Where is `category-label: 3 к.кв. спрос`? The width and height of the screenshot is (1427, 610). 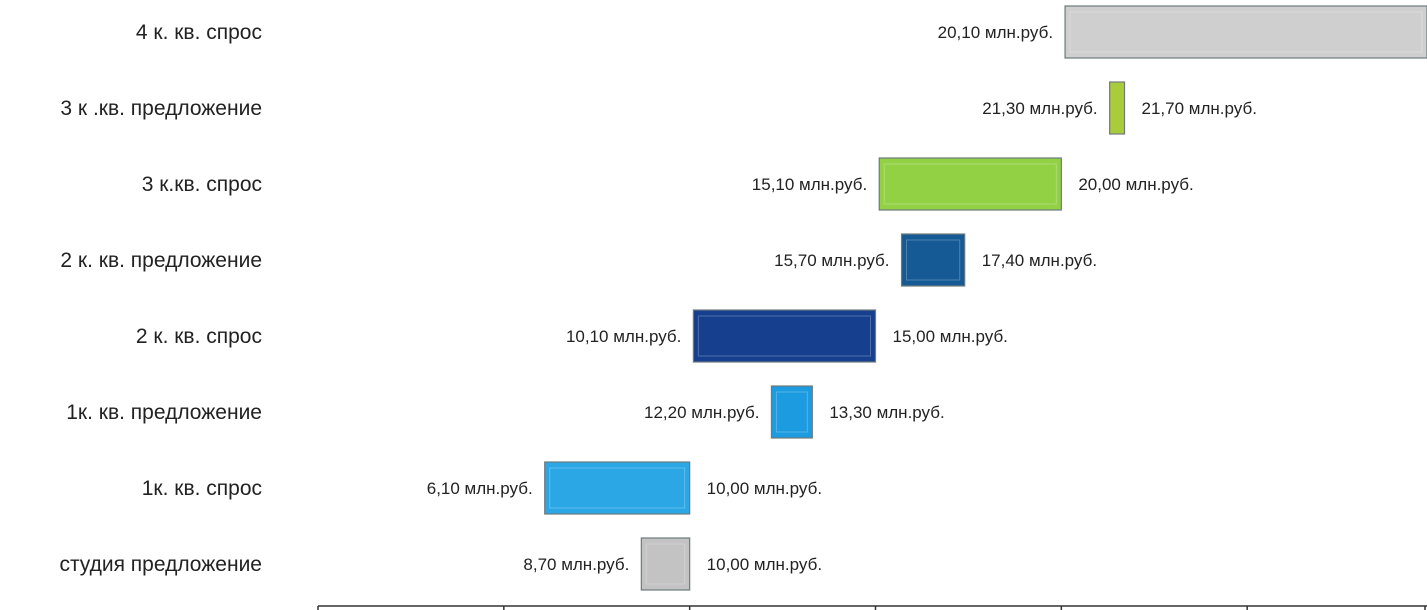 category-label: 3 к.кв. спрос is located at coordinates (202, 184).